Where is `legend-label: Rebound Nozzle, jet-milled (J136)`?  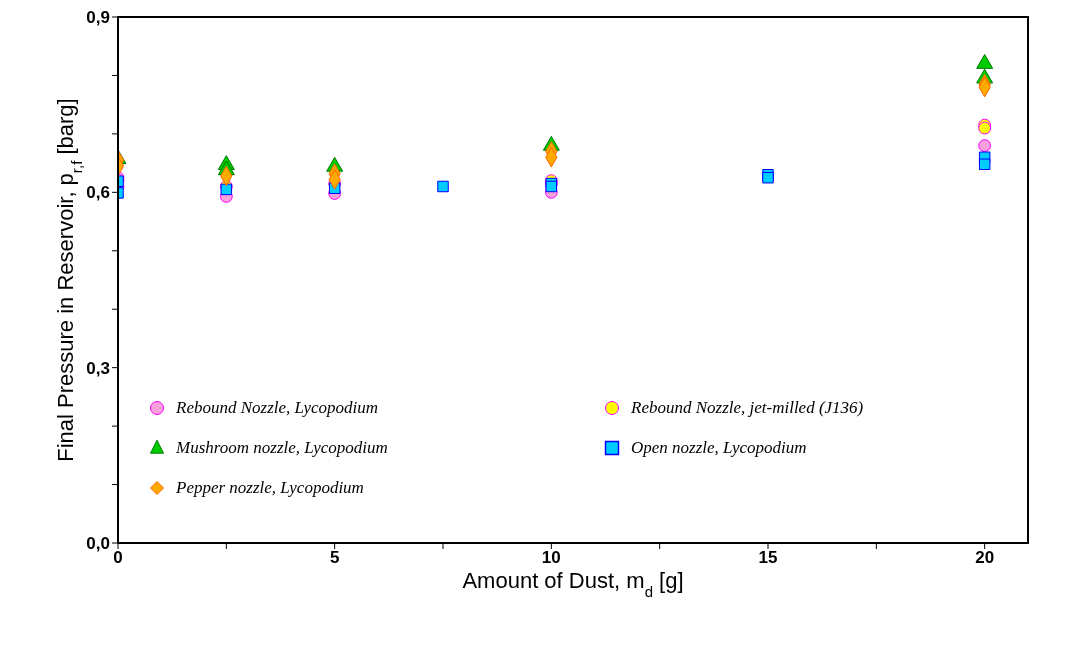
legend-label: Rebound Nozzle, jet-milled (J136) is located at coordinates (747, 408).